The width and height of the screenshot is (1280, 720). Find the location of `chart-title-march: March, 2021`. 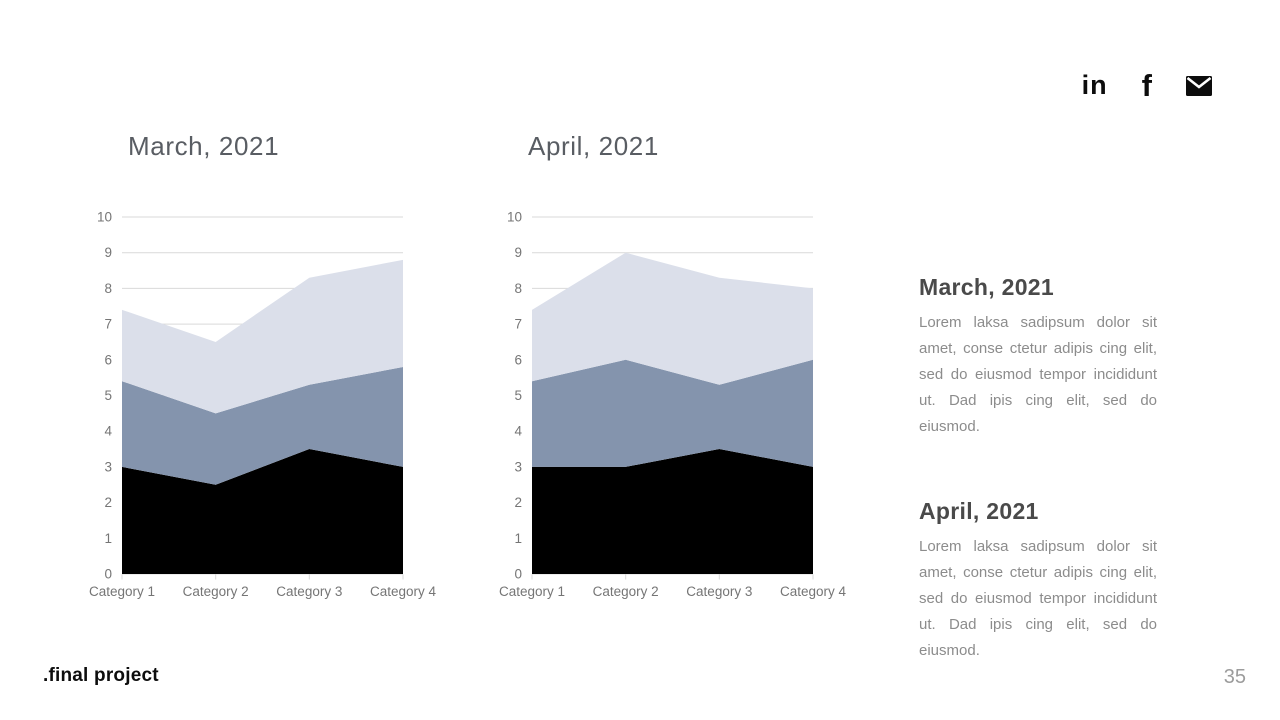

chart-title-march: March, 2021 is located at coordinates (204, 146).